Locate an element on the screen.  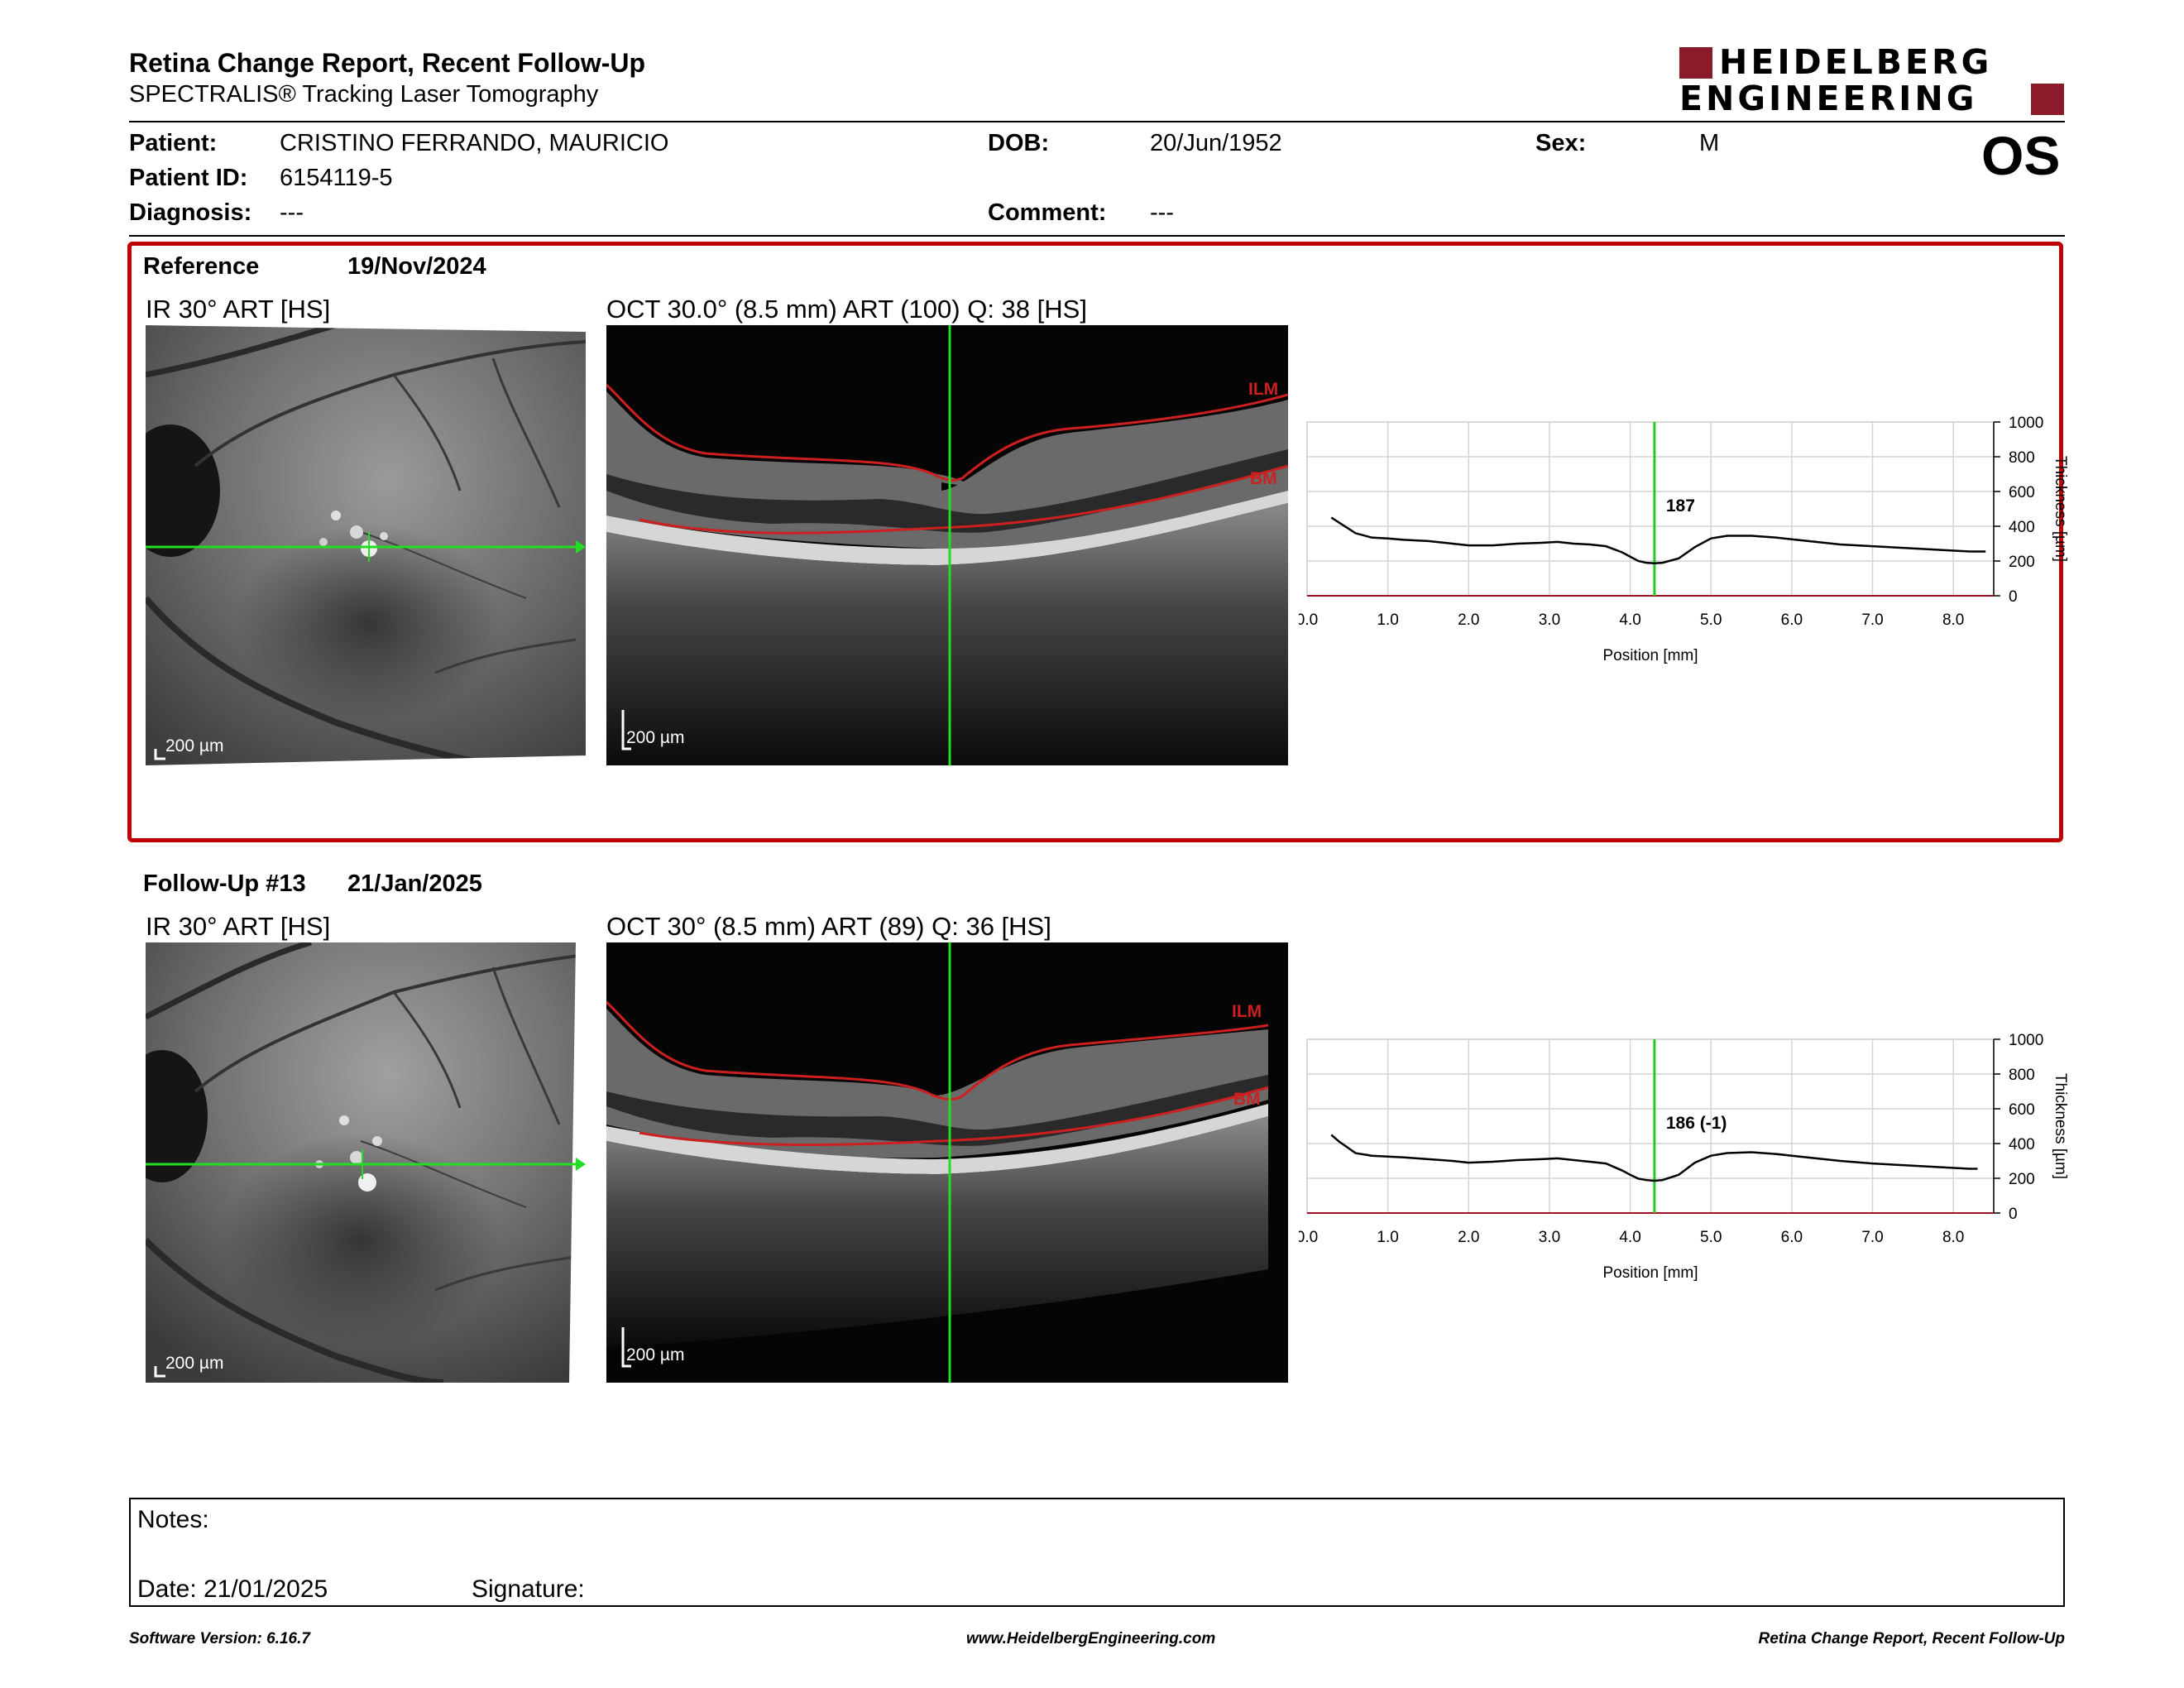
diagnosis-value: --- is located at coordinates (292, 212).